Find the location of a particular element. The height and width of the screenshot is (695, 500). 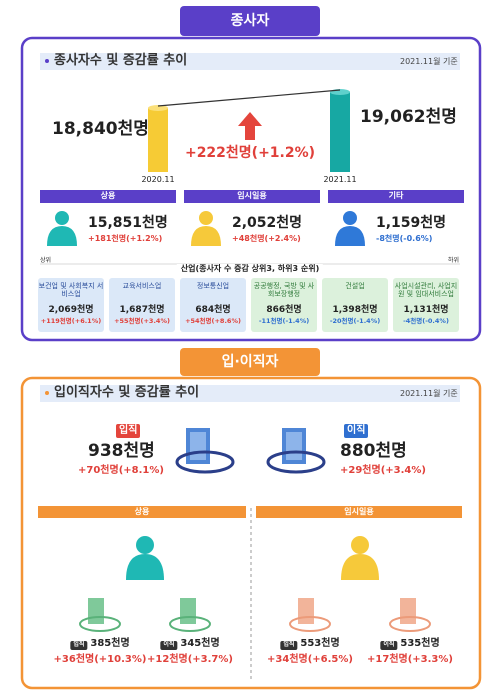

group-change: -8천명(-0.6%) is located at coordinates (404, 238).